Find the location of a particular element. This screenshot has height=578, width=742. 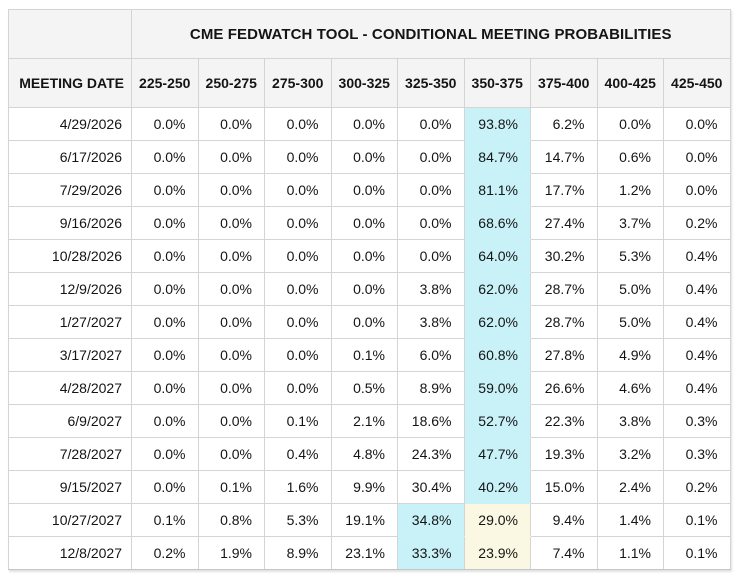

rate-range-header: 350-375 is located at coordinates (497, 83).